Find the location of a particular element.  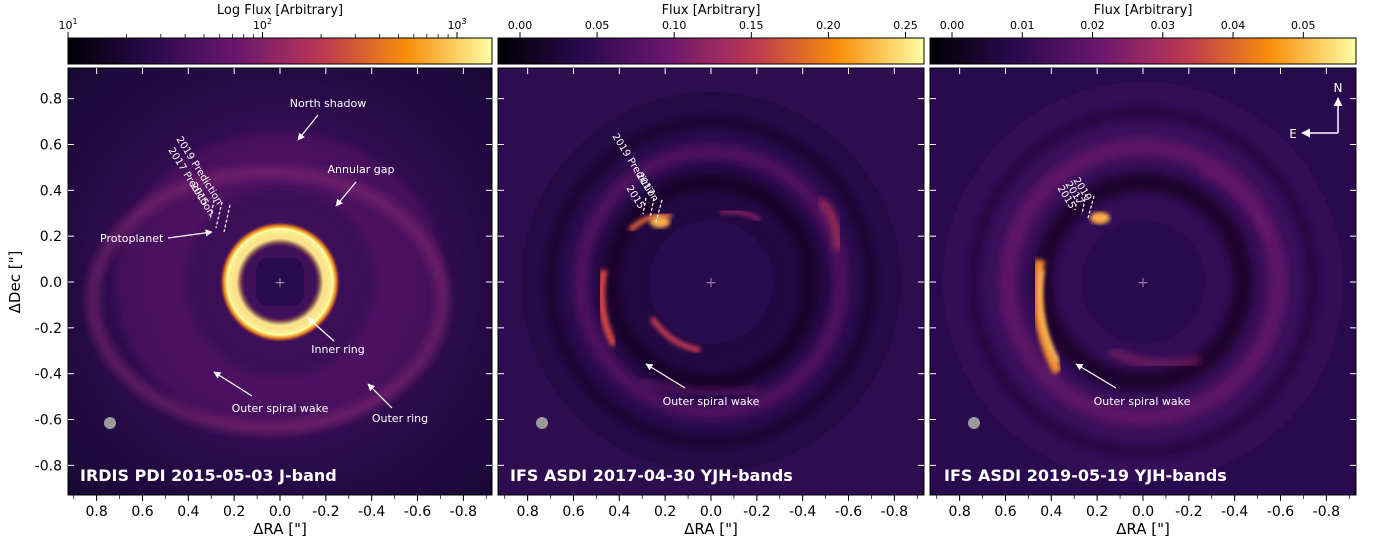

annot-outer-ring: Outer ring is located at coordinates (400, 418).